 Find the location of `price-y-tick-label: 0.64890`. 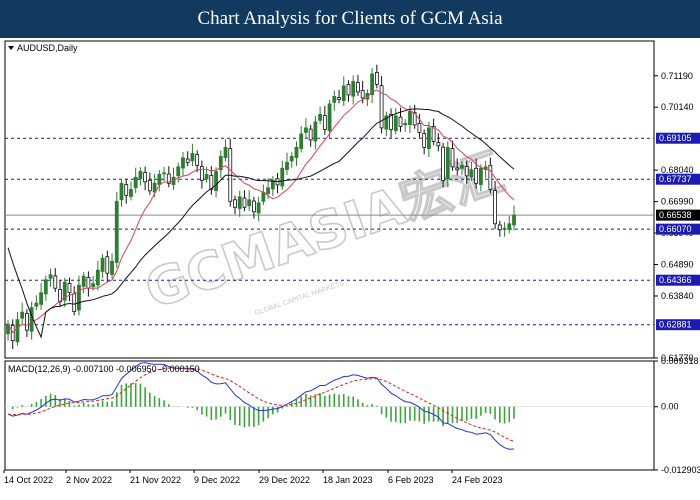

price-y-tick-label: 0.64890 is located at coordinates (677, 265).